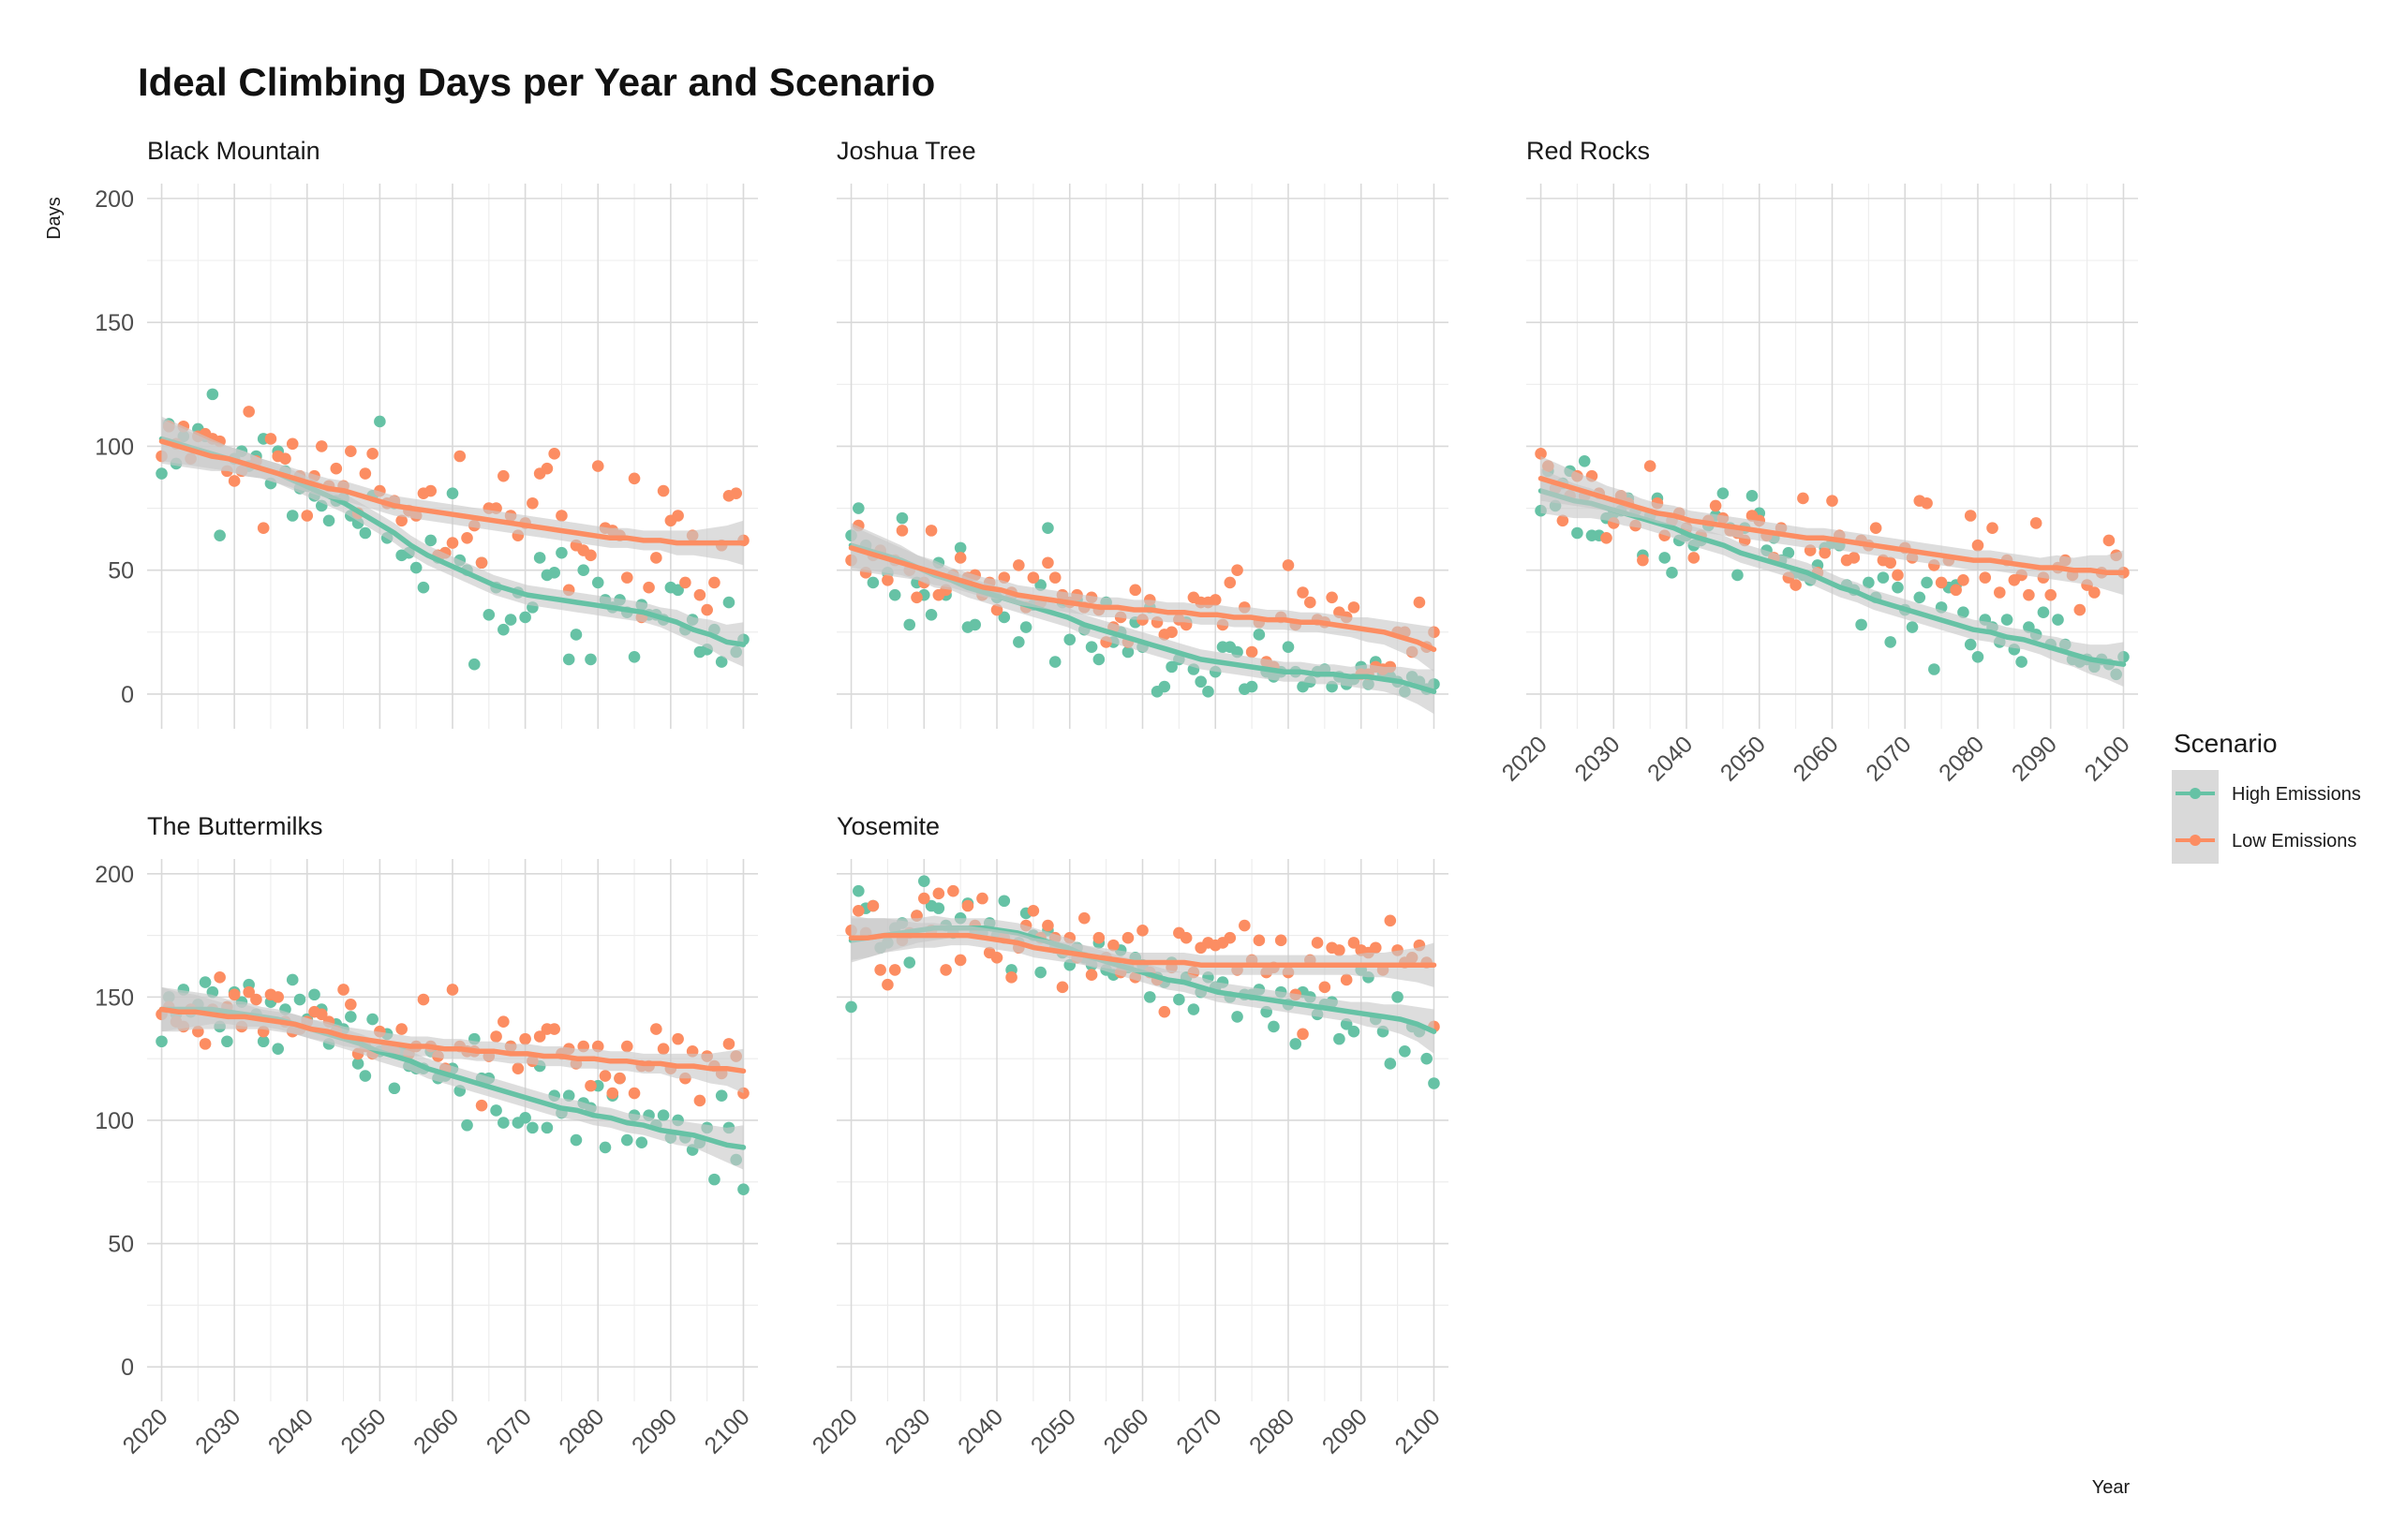  Describe the element at coordinates (426, 433) in the screenshot. I see `panel-black-mountain: Black Mountain 0 50 100 150 200` at that location.